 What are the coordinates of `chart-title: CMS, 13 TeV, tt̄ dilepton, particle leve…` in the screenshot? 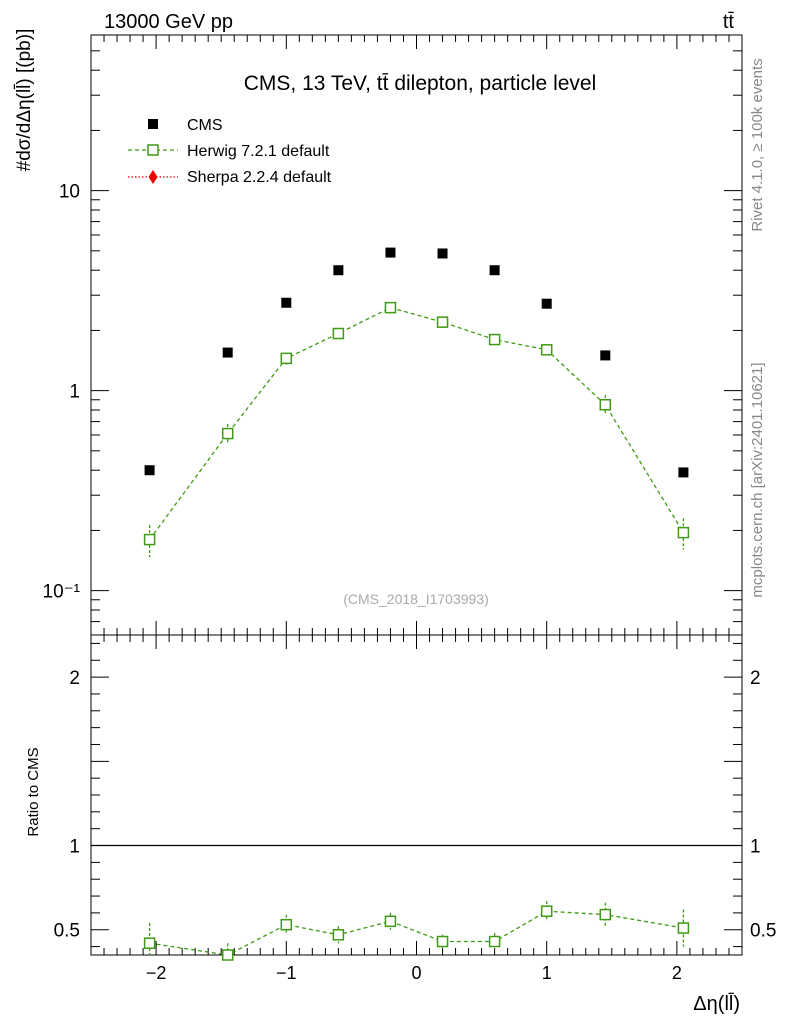 It's located at (420, 83).